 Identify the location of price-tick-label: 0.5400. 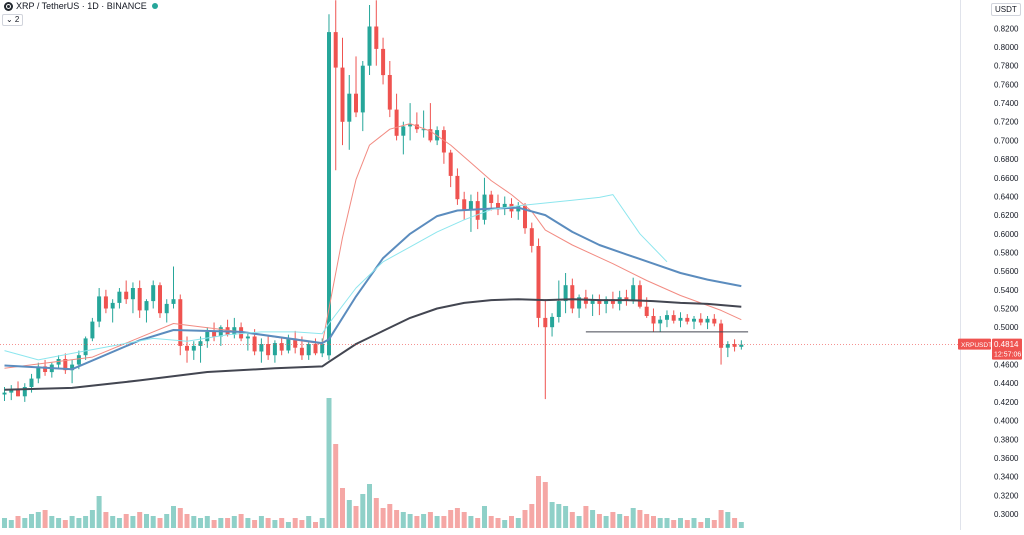
(1006, 290).